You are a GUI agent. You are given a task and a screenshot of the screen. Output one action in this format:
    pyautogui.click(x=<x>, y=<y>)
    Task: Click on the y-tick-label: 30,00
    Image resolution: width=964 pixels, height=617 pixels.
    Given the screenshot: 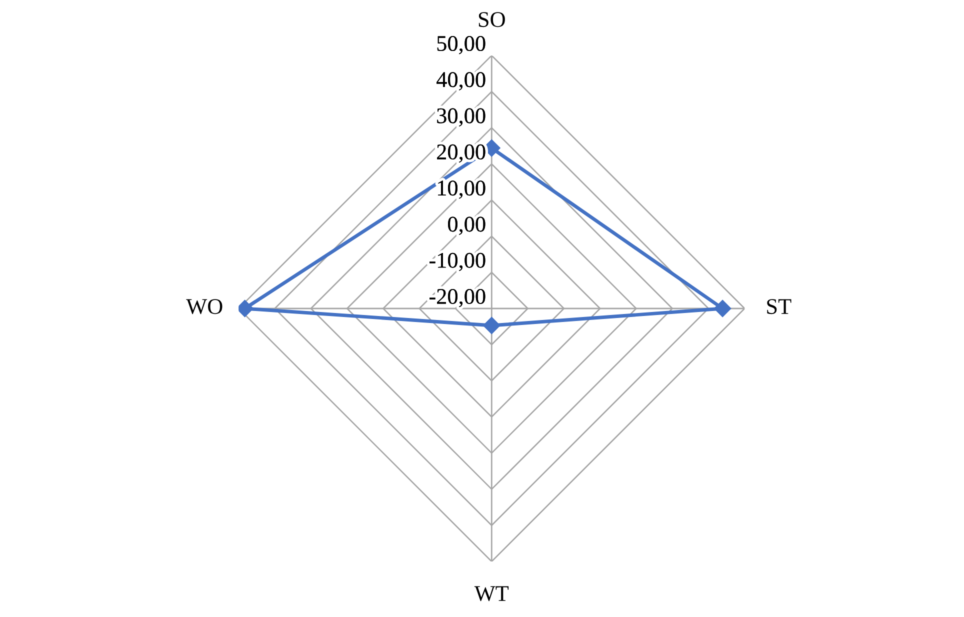 What is the action you would take?
    pyautogui.click(x=461, y=117)
    